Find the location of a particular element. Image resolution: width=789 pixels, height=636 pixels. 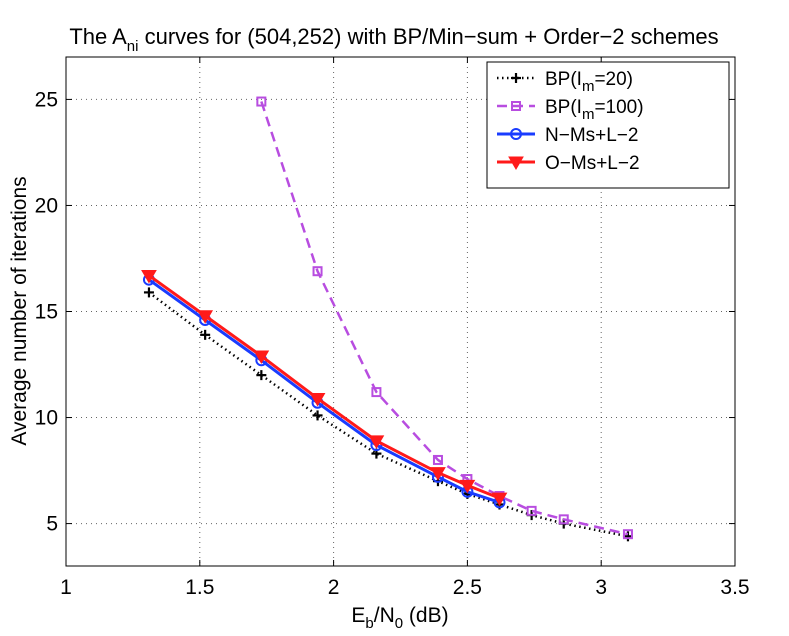

x-axis-label: Eb/N0 (dB) is located at coordinates (399, 618).